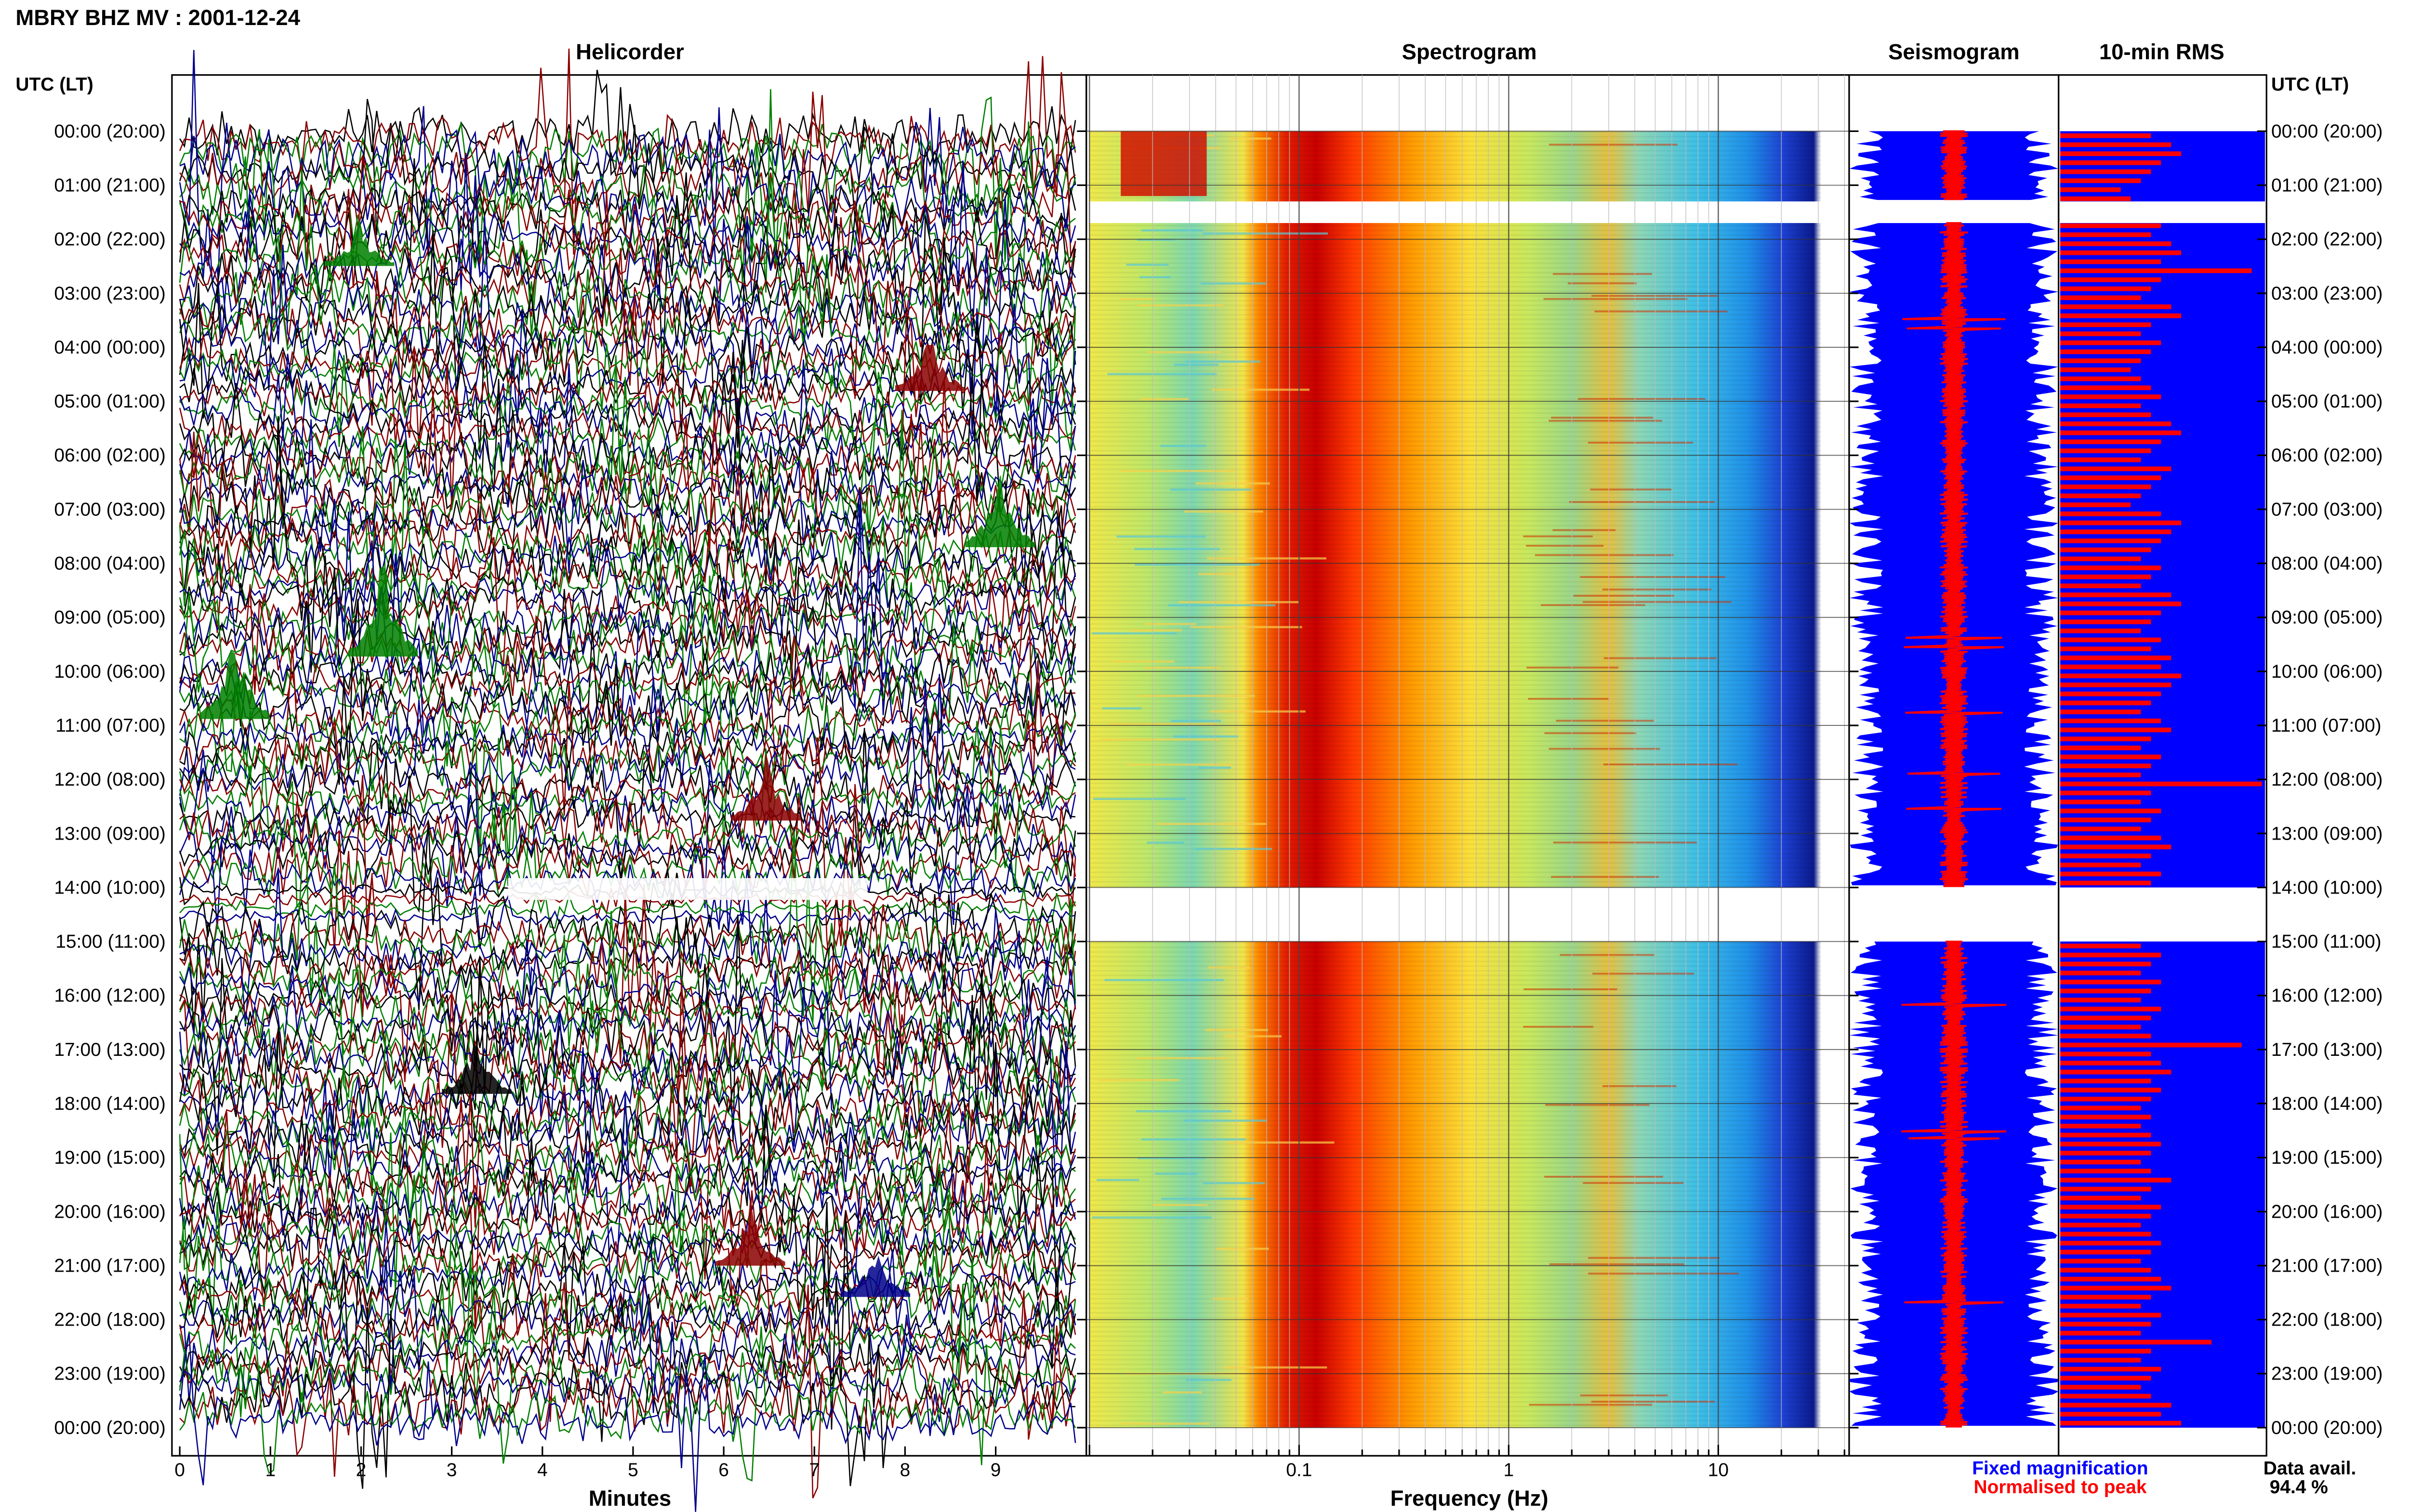  I want to click on time-label-right: 05:00 (01:00), so click(2327, 401).